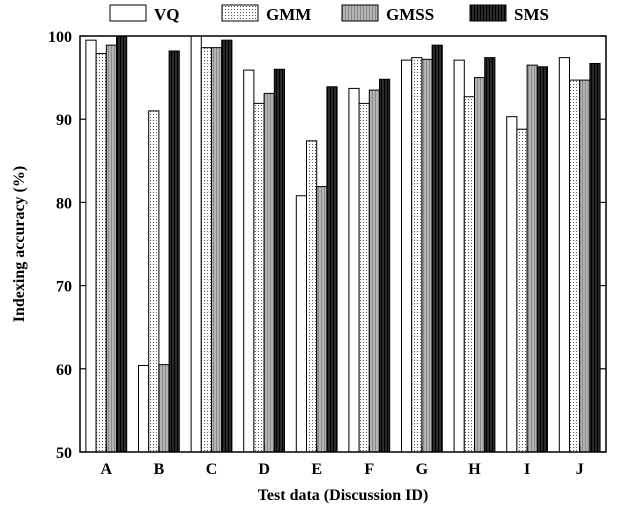  What do you see at coordinates (312, 296) in the screenshot?
I see `bar-gmm-e` at bounding box center [312, 296].